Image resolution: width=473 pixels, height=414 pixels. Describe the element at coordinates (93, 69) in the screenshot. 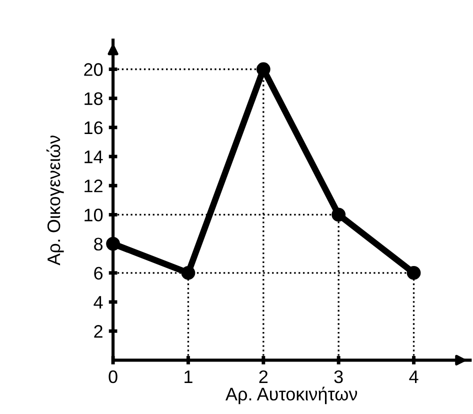

I see `y-tick-label: 20` at that location.